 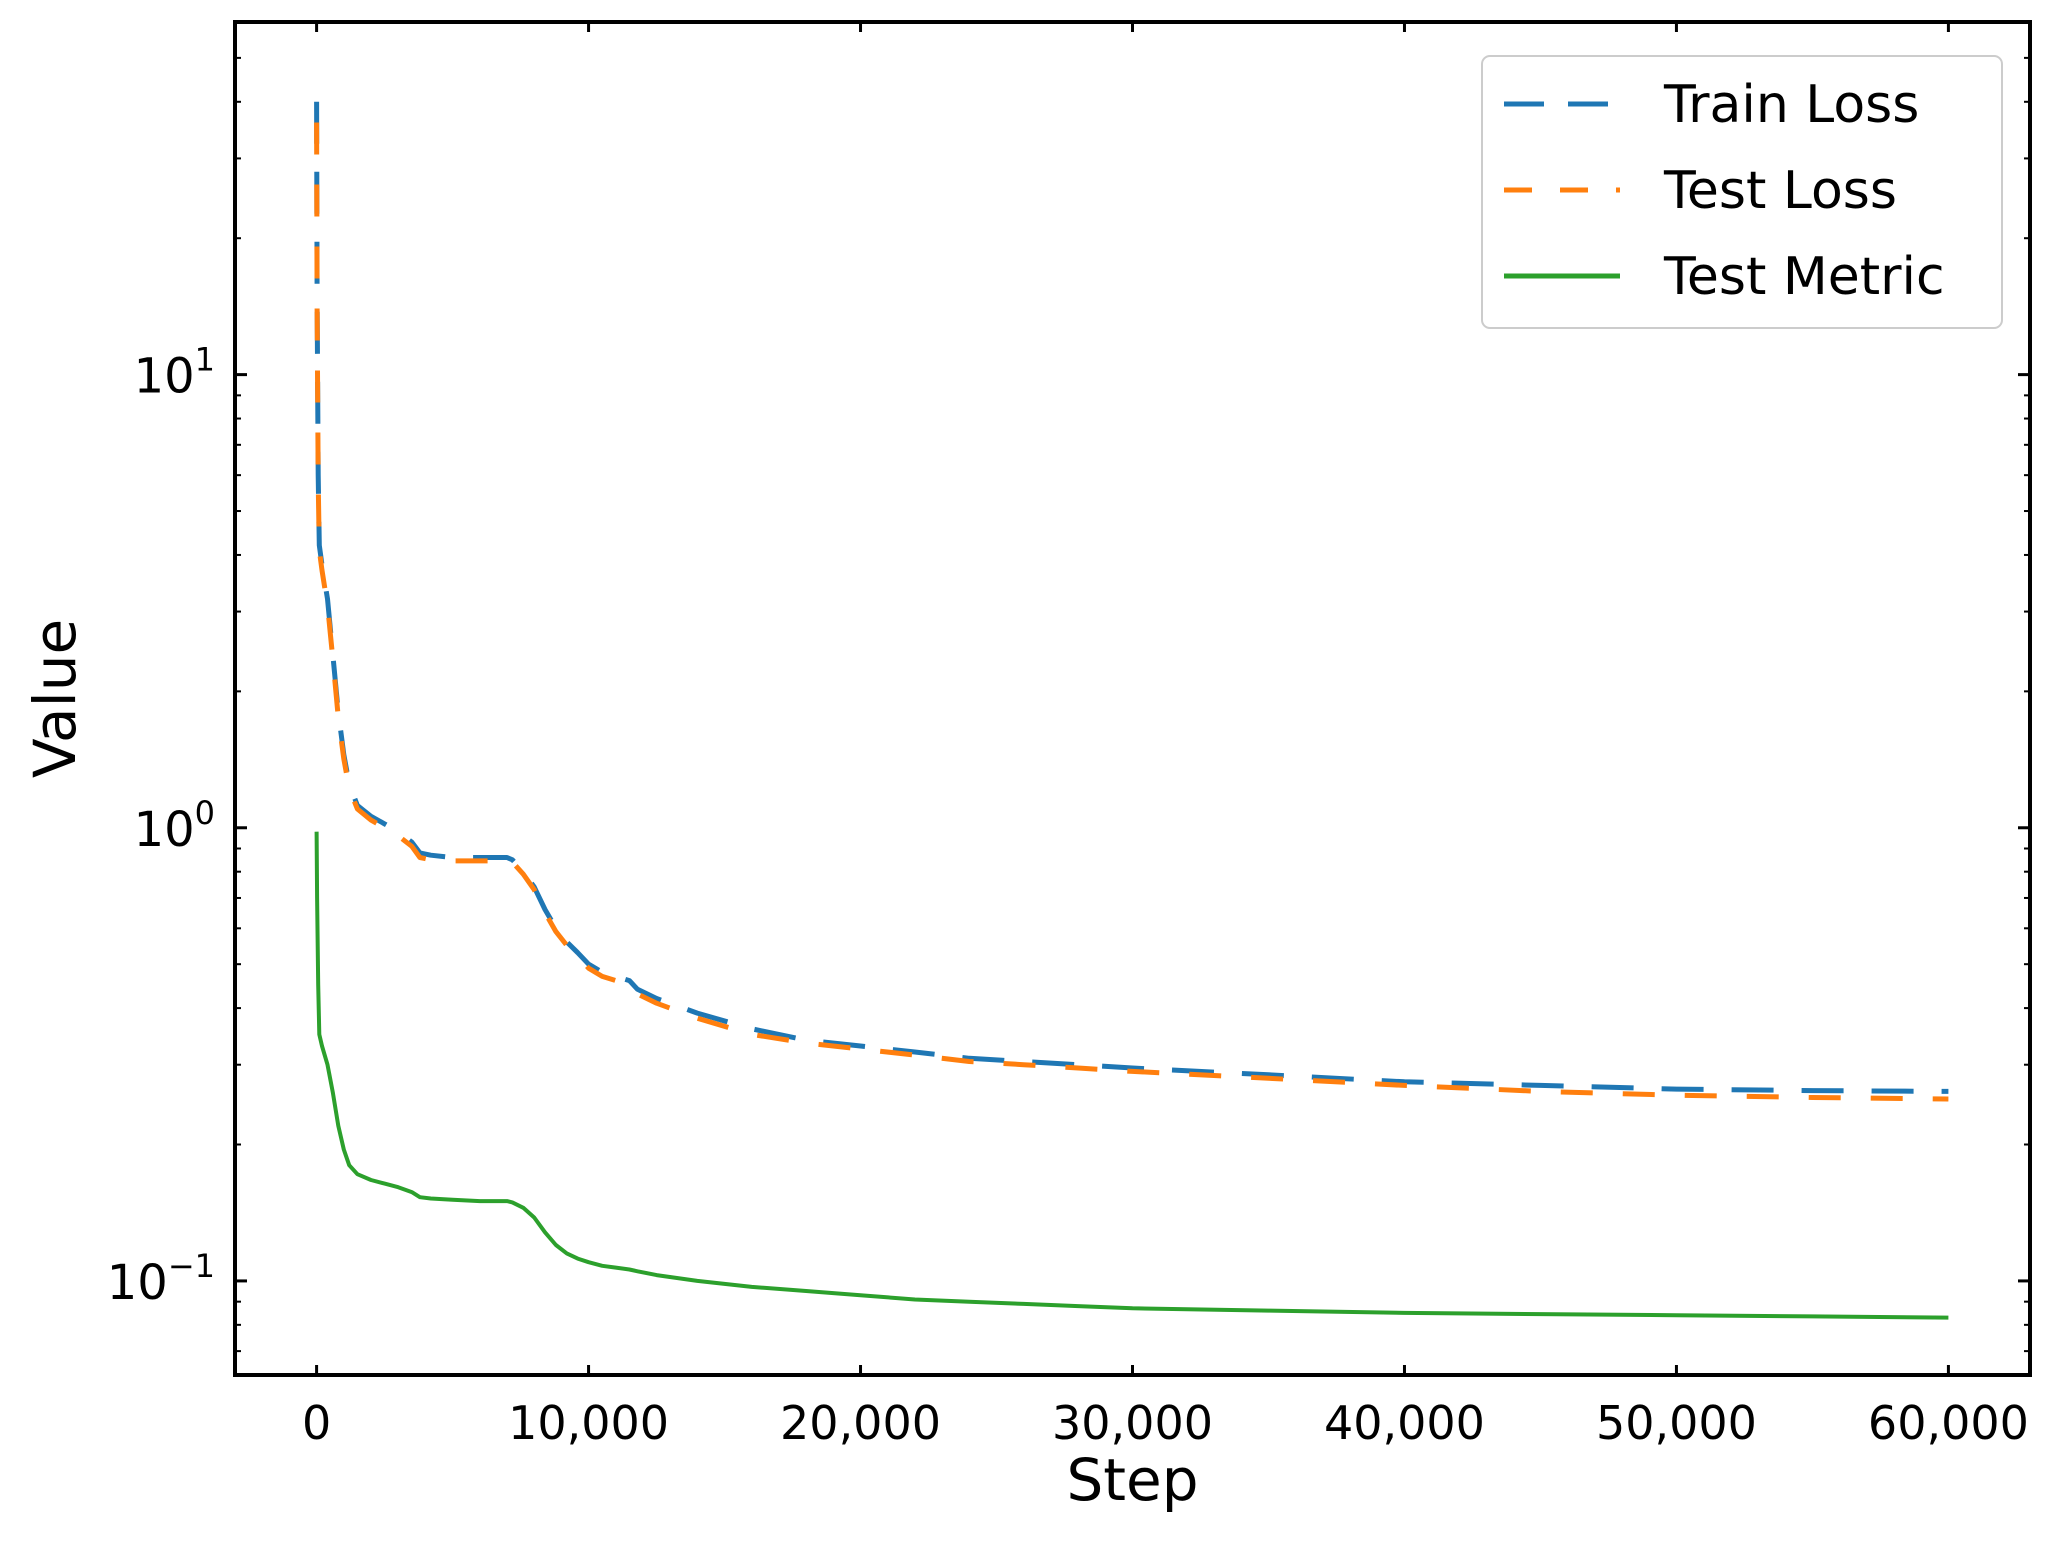 I want to click on x-tick-label: 20,000, so click(x=860, y=1423).